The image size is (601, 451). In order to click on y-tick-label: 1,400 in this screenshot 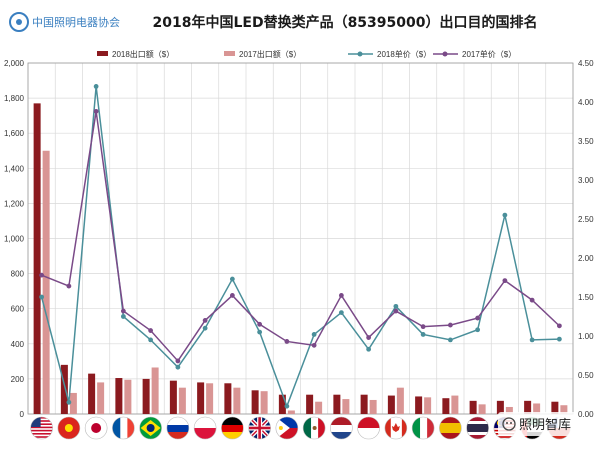, I will do `click(14, 168)`.